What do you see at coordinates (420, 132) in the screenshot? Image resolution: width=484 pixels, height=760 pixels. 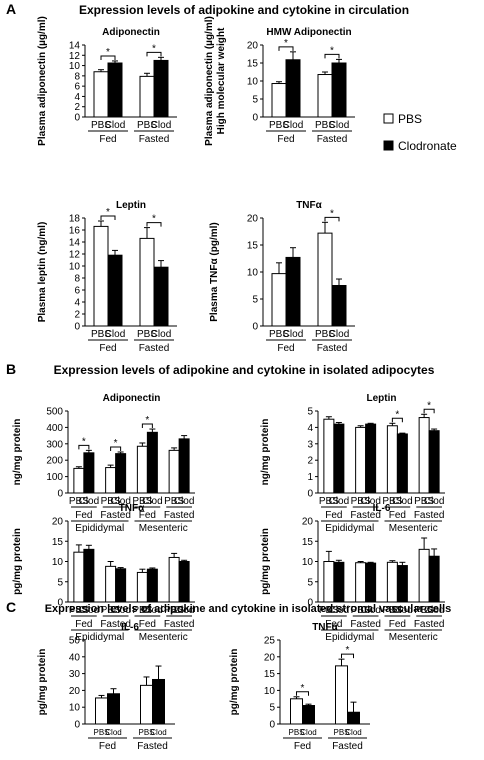 I see `legend: PBS Clodronate` at bounding box center [420, 132].